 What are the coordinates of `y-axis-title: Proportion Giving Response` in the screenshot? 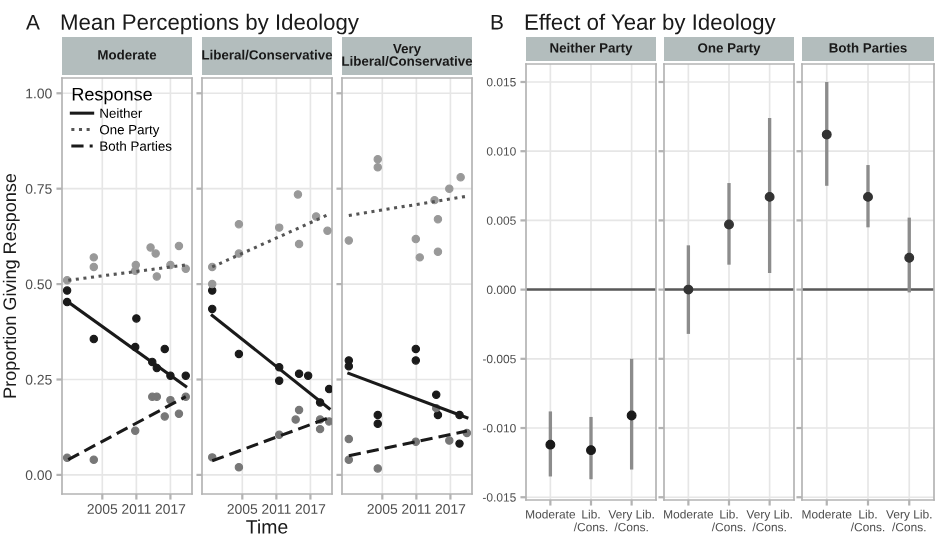 It's located at (11, 285).